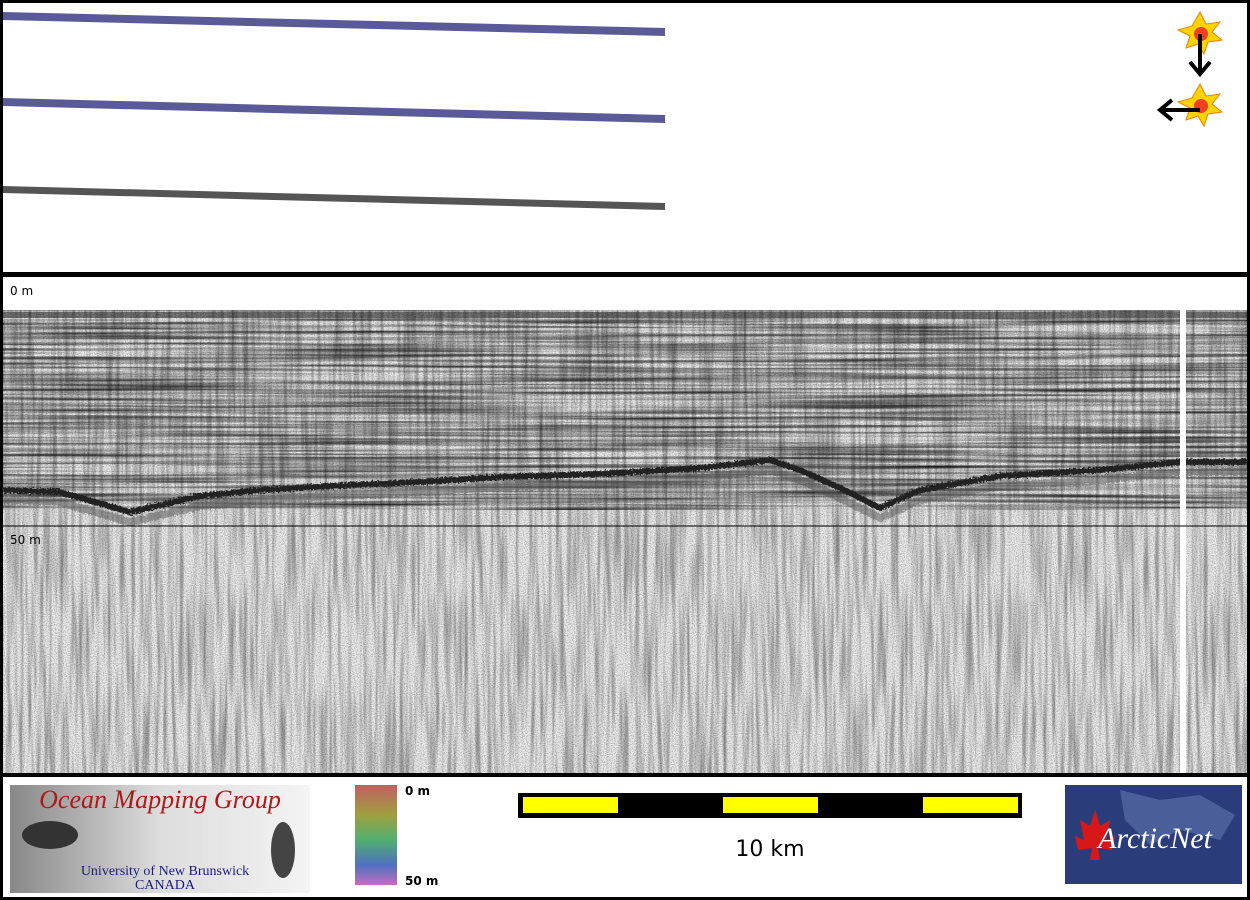 This screenshot has width=1250, height=900. I want to click on depth-label: 0 m, so click(21, 291).